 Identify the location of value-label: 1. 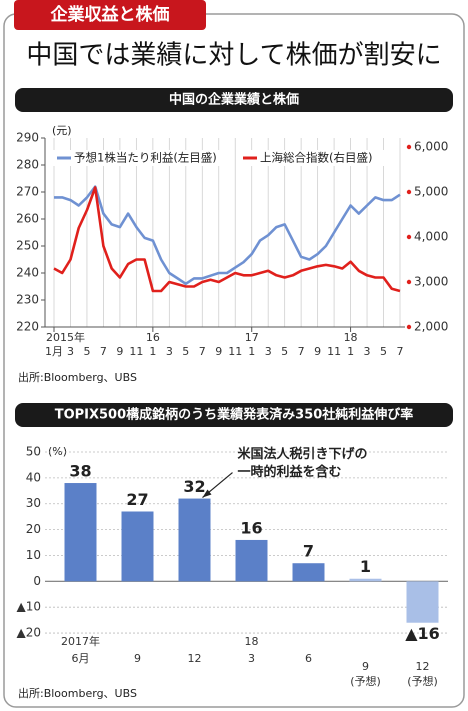
(365, 566).